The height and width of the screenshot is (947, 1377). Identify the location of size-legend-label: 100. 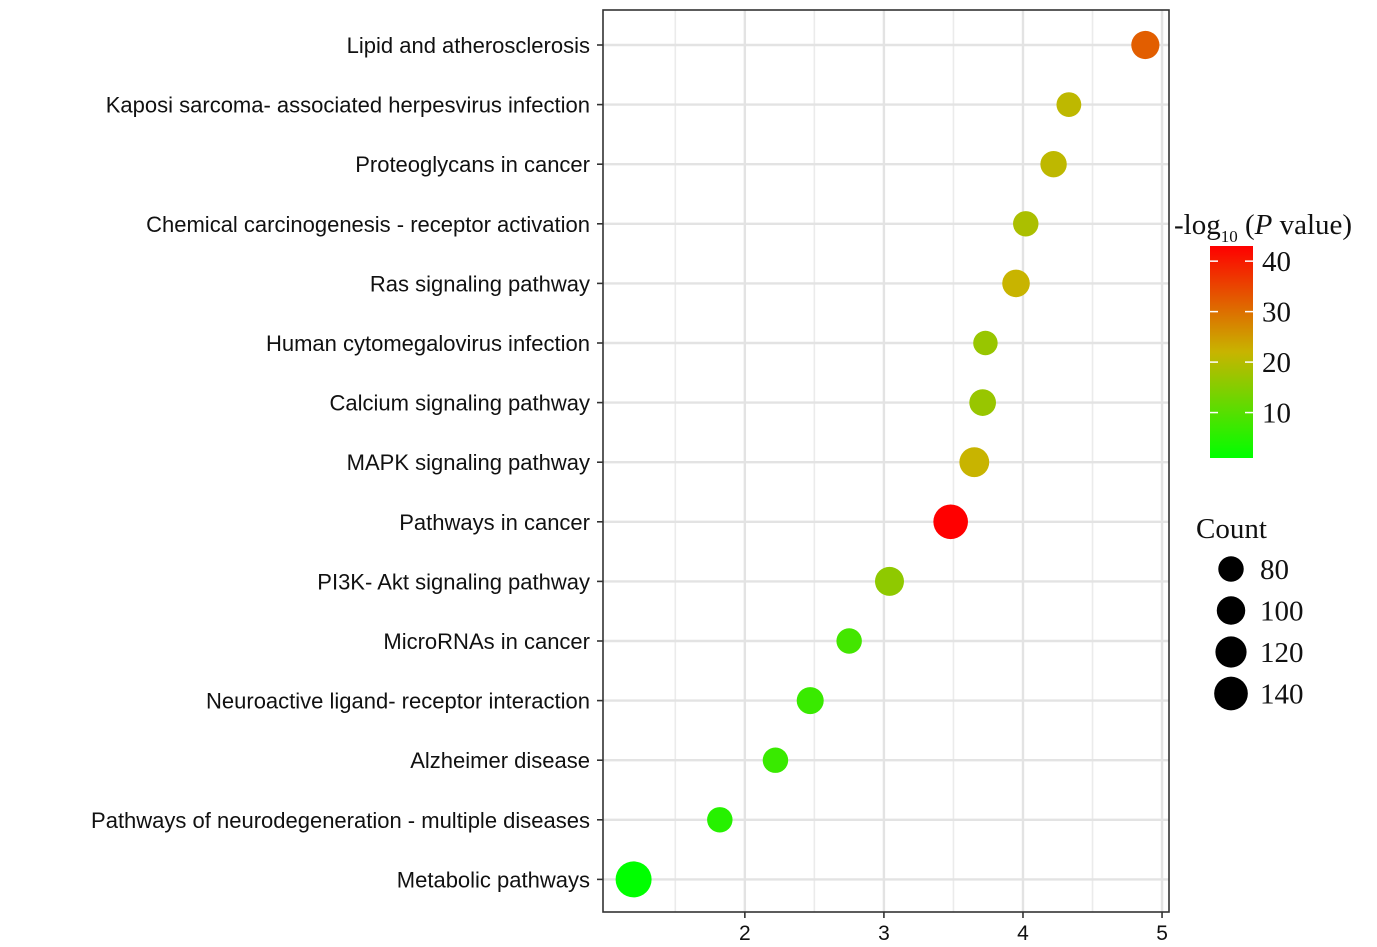
(1282, 612).